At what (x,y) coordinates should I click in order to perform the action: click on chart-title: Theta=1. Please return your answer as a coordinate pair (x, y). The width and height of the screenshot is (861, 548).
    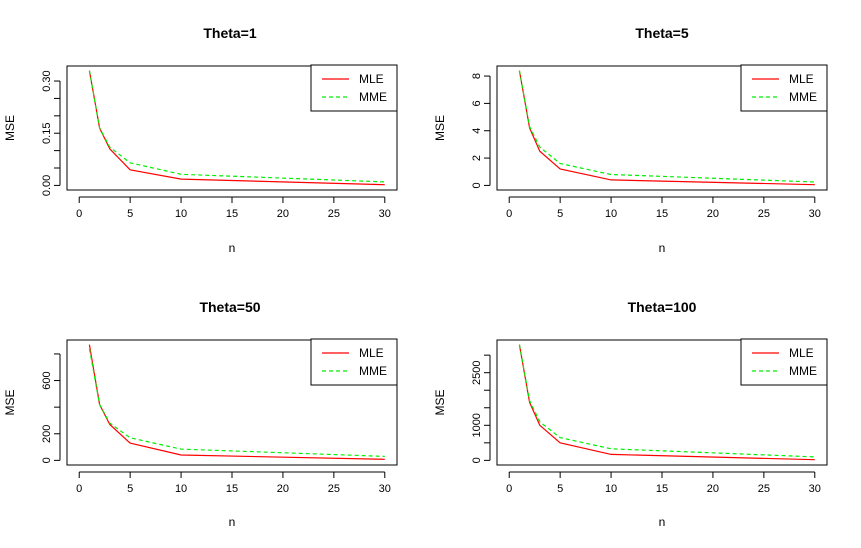
    Looking at the image, I should click on (230, 33).